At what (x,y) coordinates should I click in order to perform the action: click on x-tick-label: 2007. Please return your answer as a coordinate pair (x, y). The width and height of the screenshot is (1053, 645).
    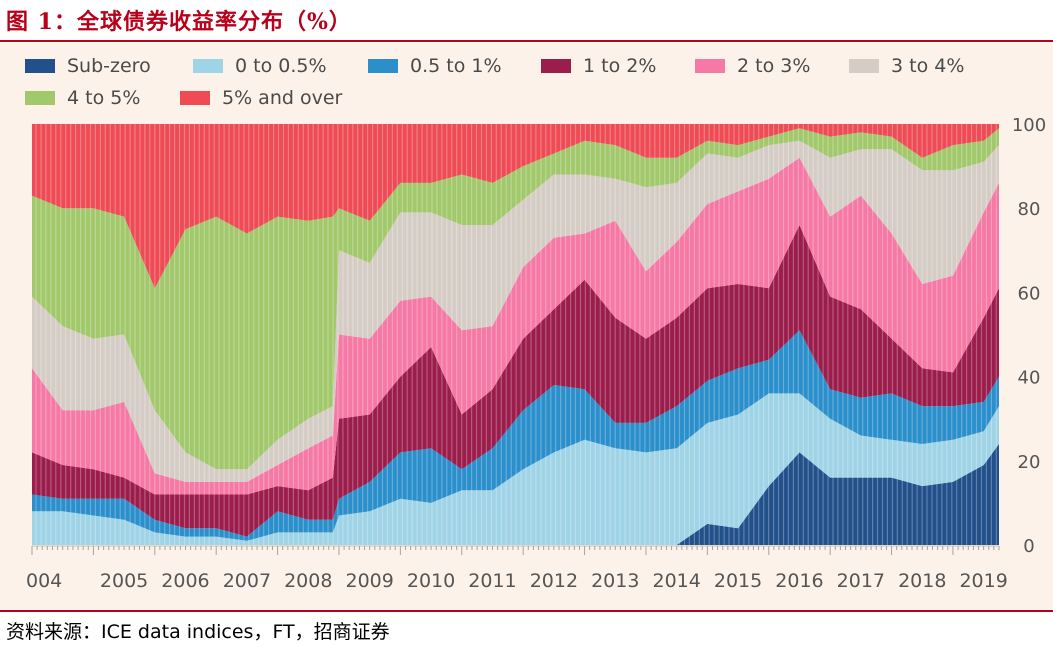
    Looking at the image, I should click on (247, 581).